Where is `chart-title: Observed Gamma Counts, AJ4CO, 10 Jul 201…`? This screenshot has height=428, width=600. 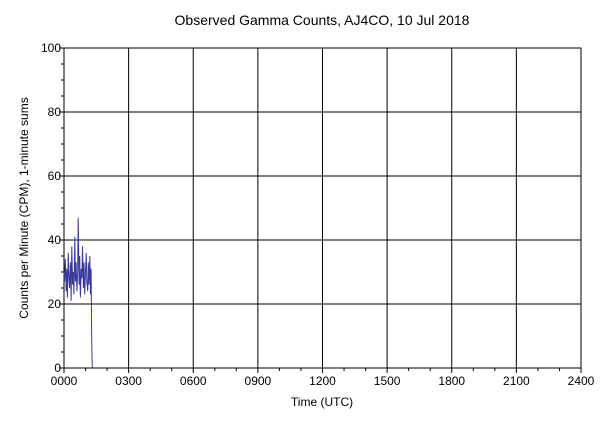
chart-title: Observed Gamma Counts, AJ4CO, 10 Jul 201… is located at coordinates (322, 20).